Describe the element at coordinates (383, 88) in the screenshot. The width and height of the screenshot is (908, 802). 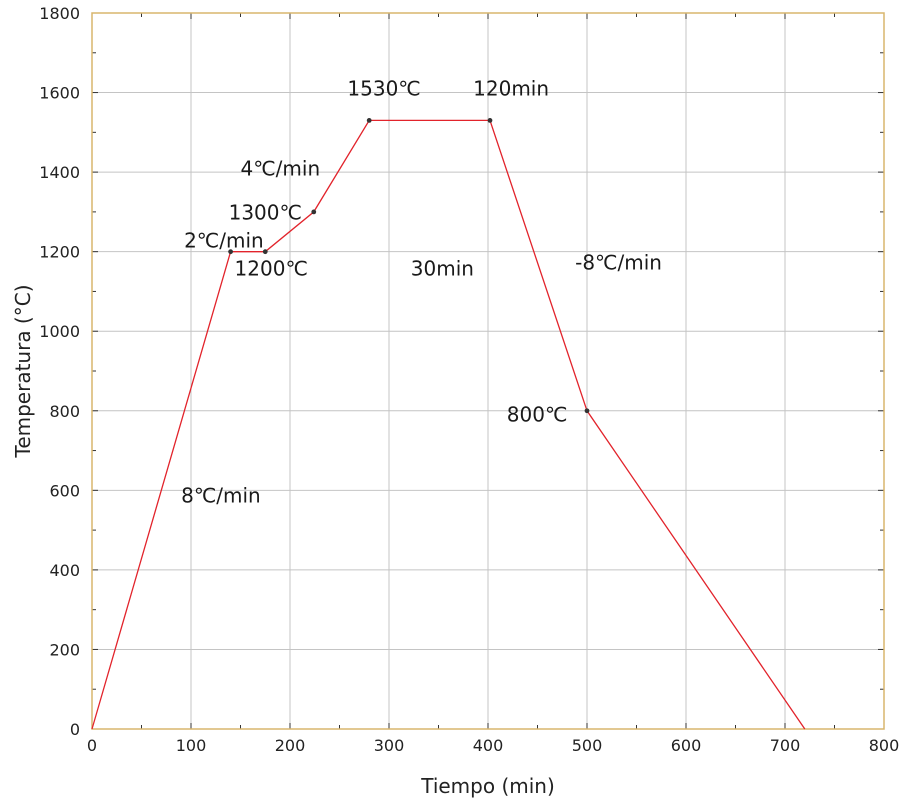
I see `chart-annotation: 1530℃` at that location.